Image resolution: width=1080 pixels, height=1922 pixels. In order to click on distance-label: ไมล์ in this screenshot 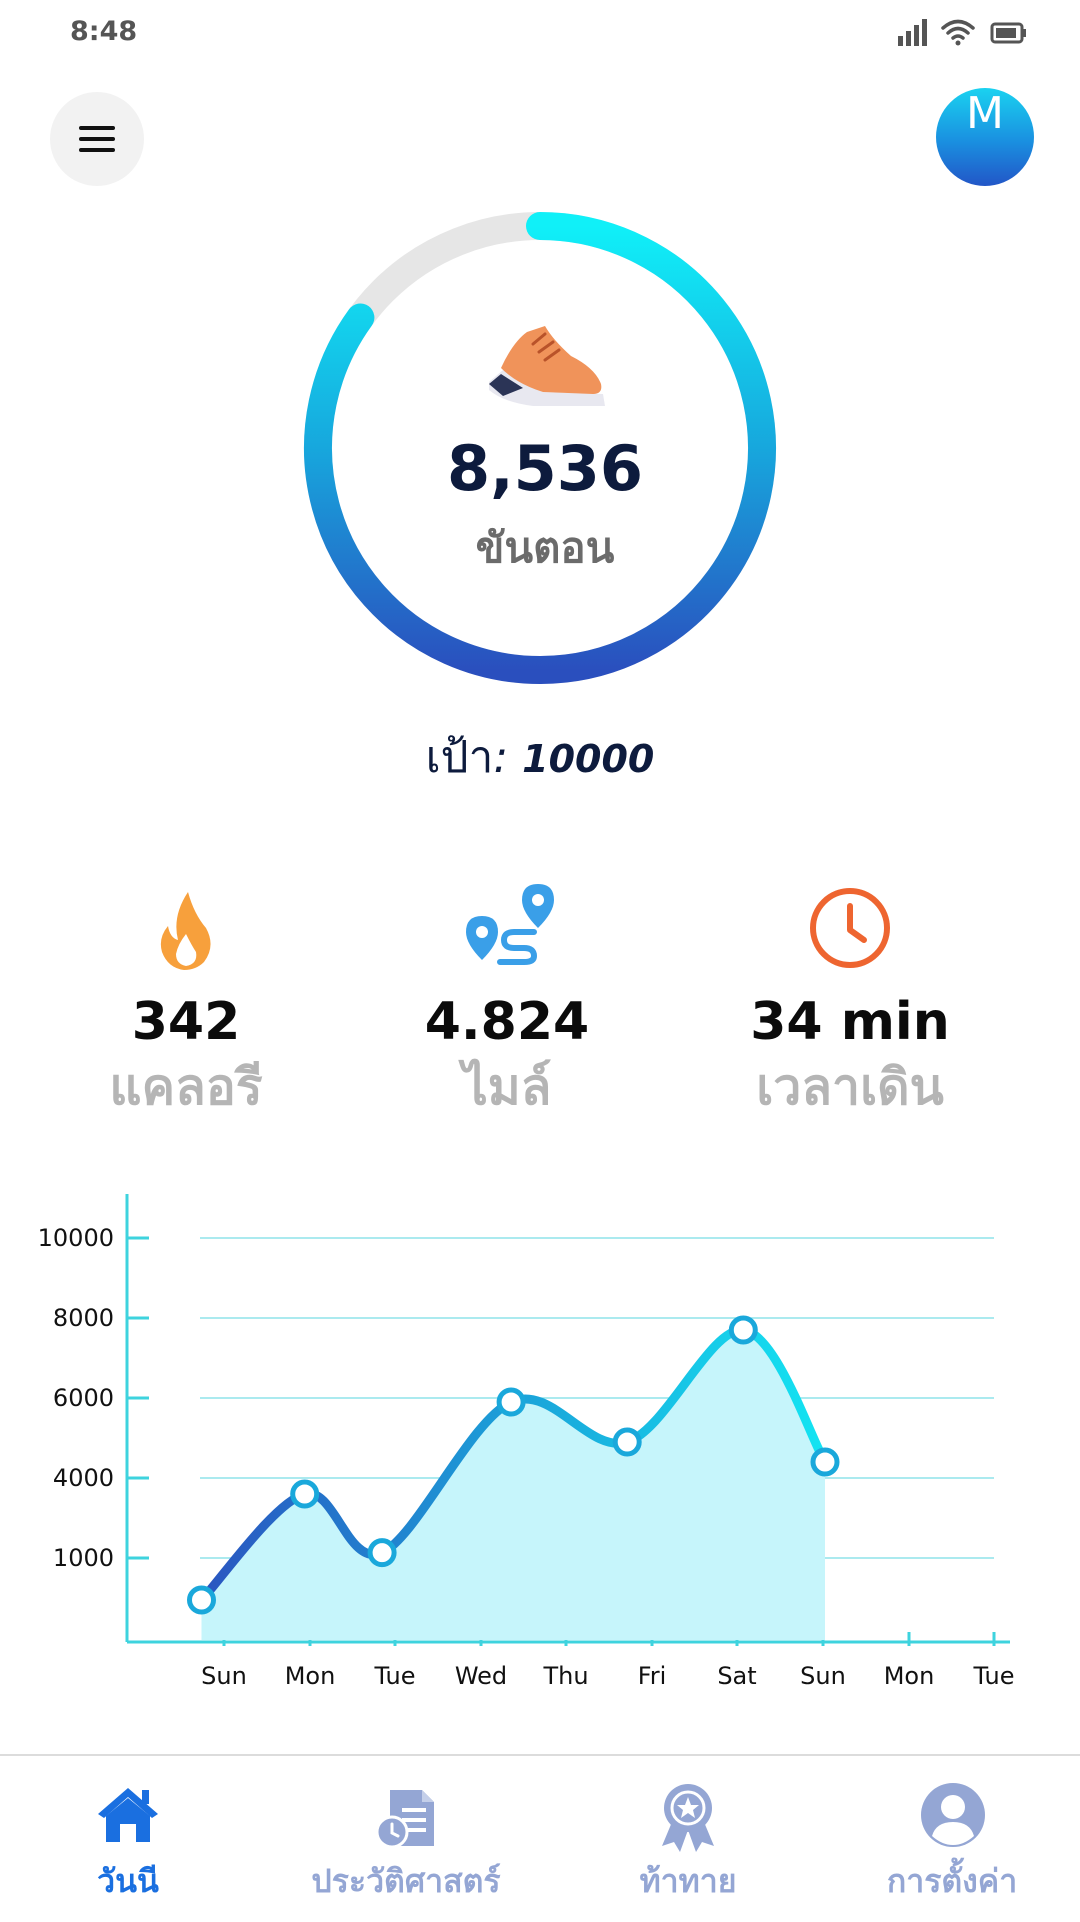, I will do `click(507, 1087)`.